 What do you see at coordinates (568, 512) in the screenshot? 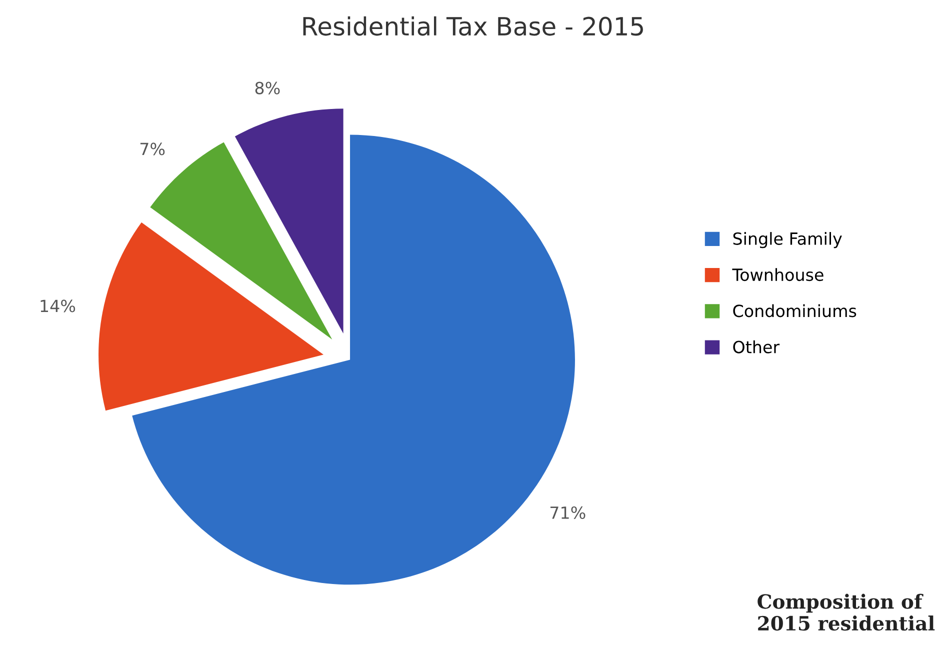
I see `data-label: 71%` at bounding box center [568, 512].